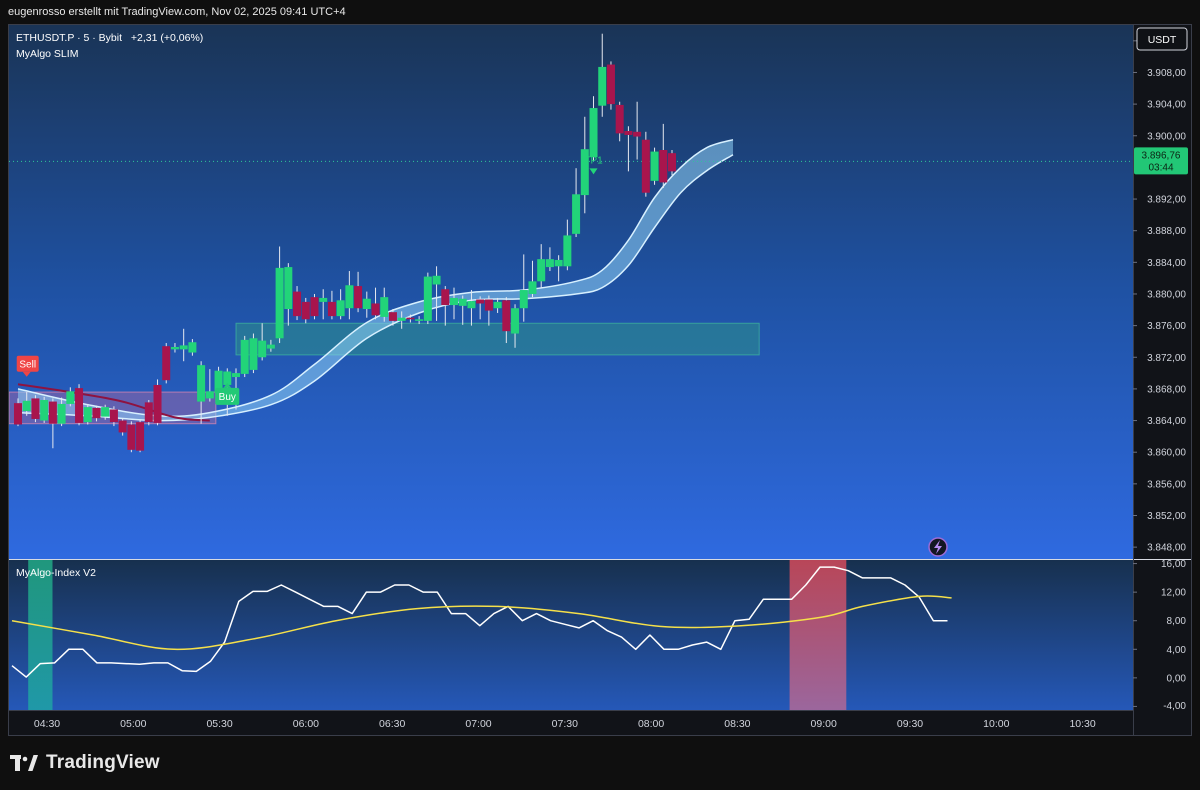 The height and width of the screenshot is (790, 1200). I want to click on candle-04:15, so click(26, 404).